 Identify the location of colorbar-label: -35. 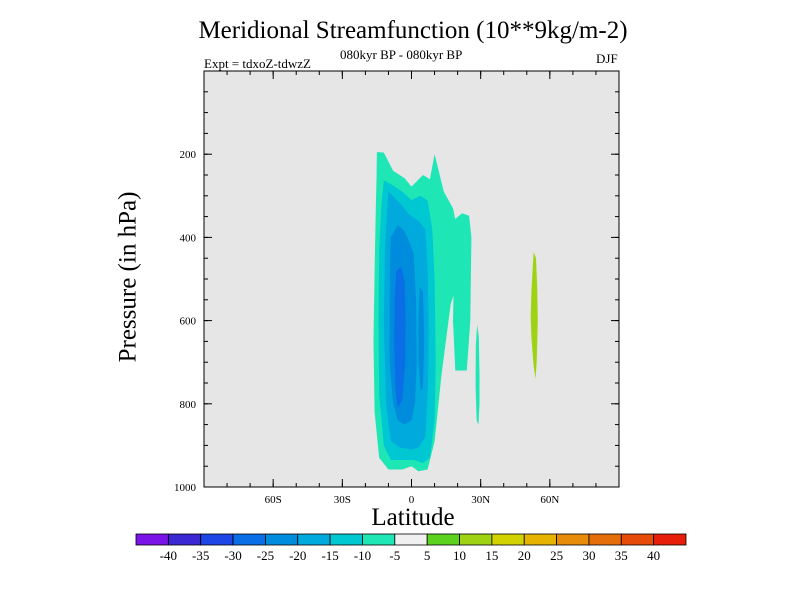
(200, 555).